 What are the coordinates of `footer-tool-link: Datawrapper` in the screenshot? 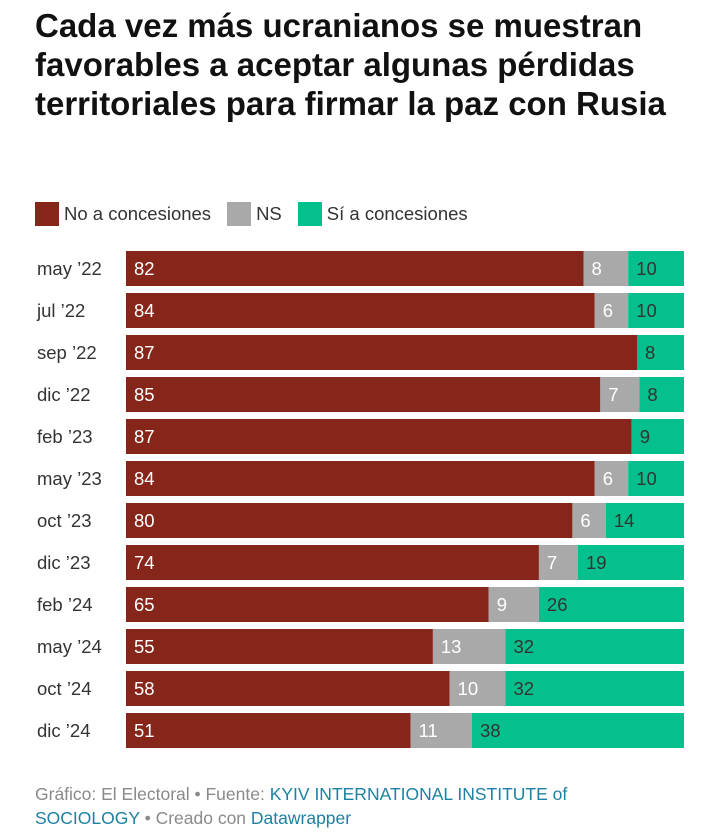 It's located at (301, 818).